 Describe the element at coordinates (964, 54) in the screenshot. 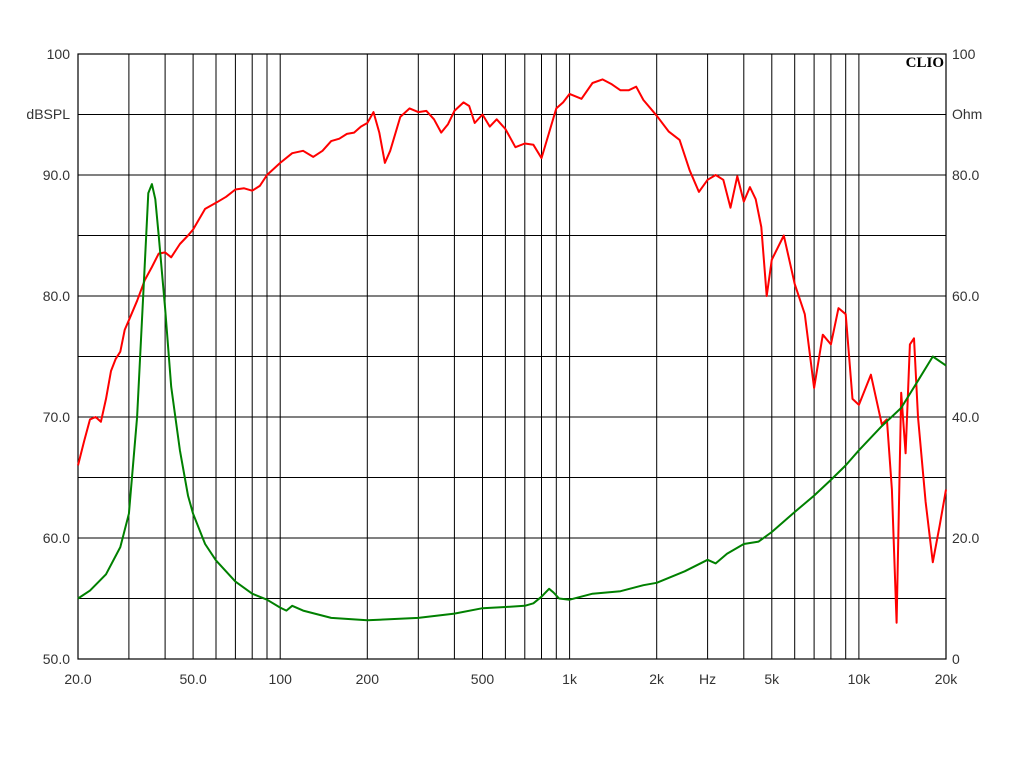

I see `right-tick-label: 100` at that location.